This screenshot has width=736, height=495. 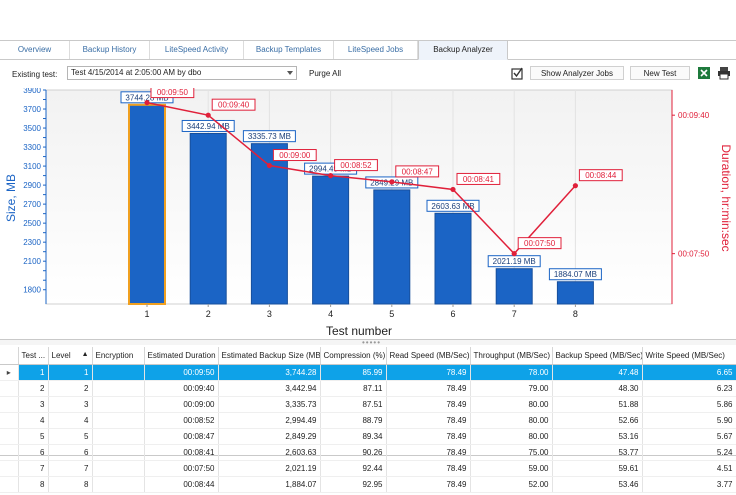 What do you see at coordinates (511, 468) in the screenshot?
I see `table-cell: 59.00` at bounding box center [511, 468].